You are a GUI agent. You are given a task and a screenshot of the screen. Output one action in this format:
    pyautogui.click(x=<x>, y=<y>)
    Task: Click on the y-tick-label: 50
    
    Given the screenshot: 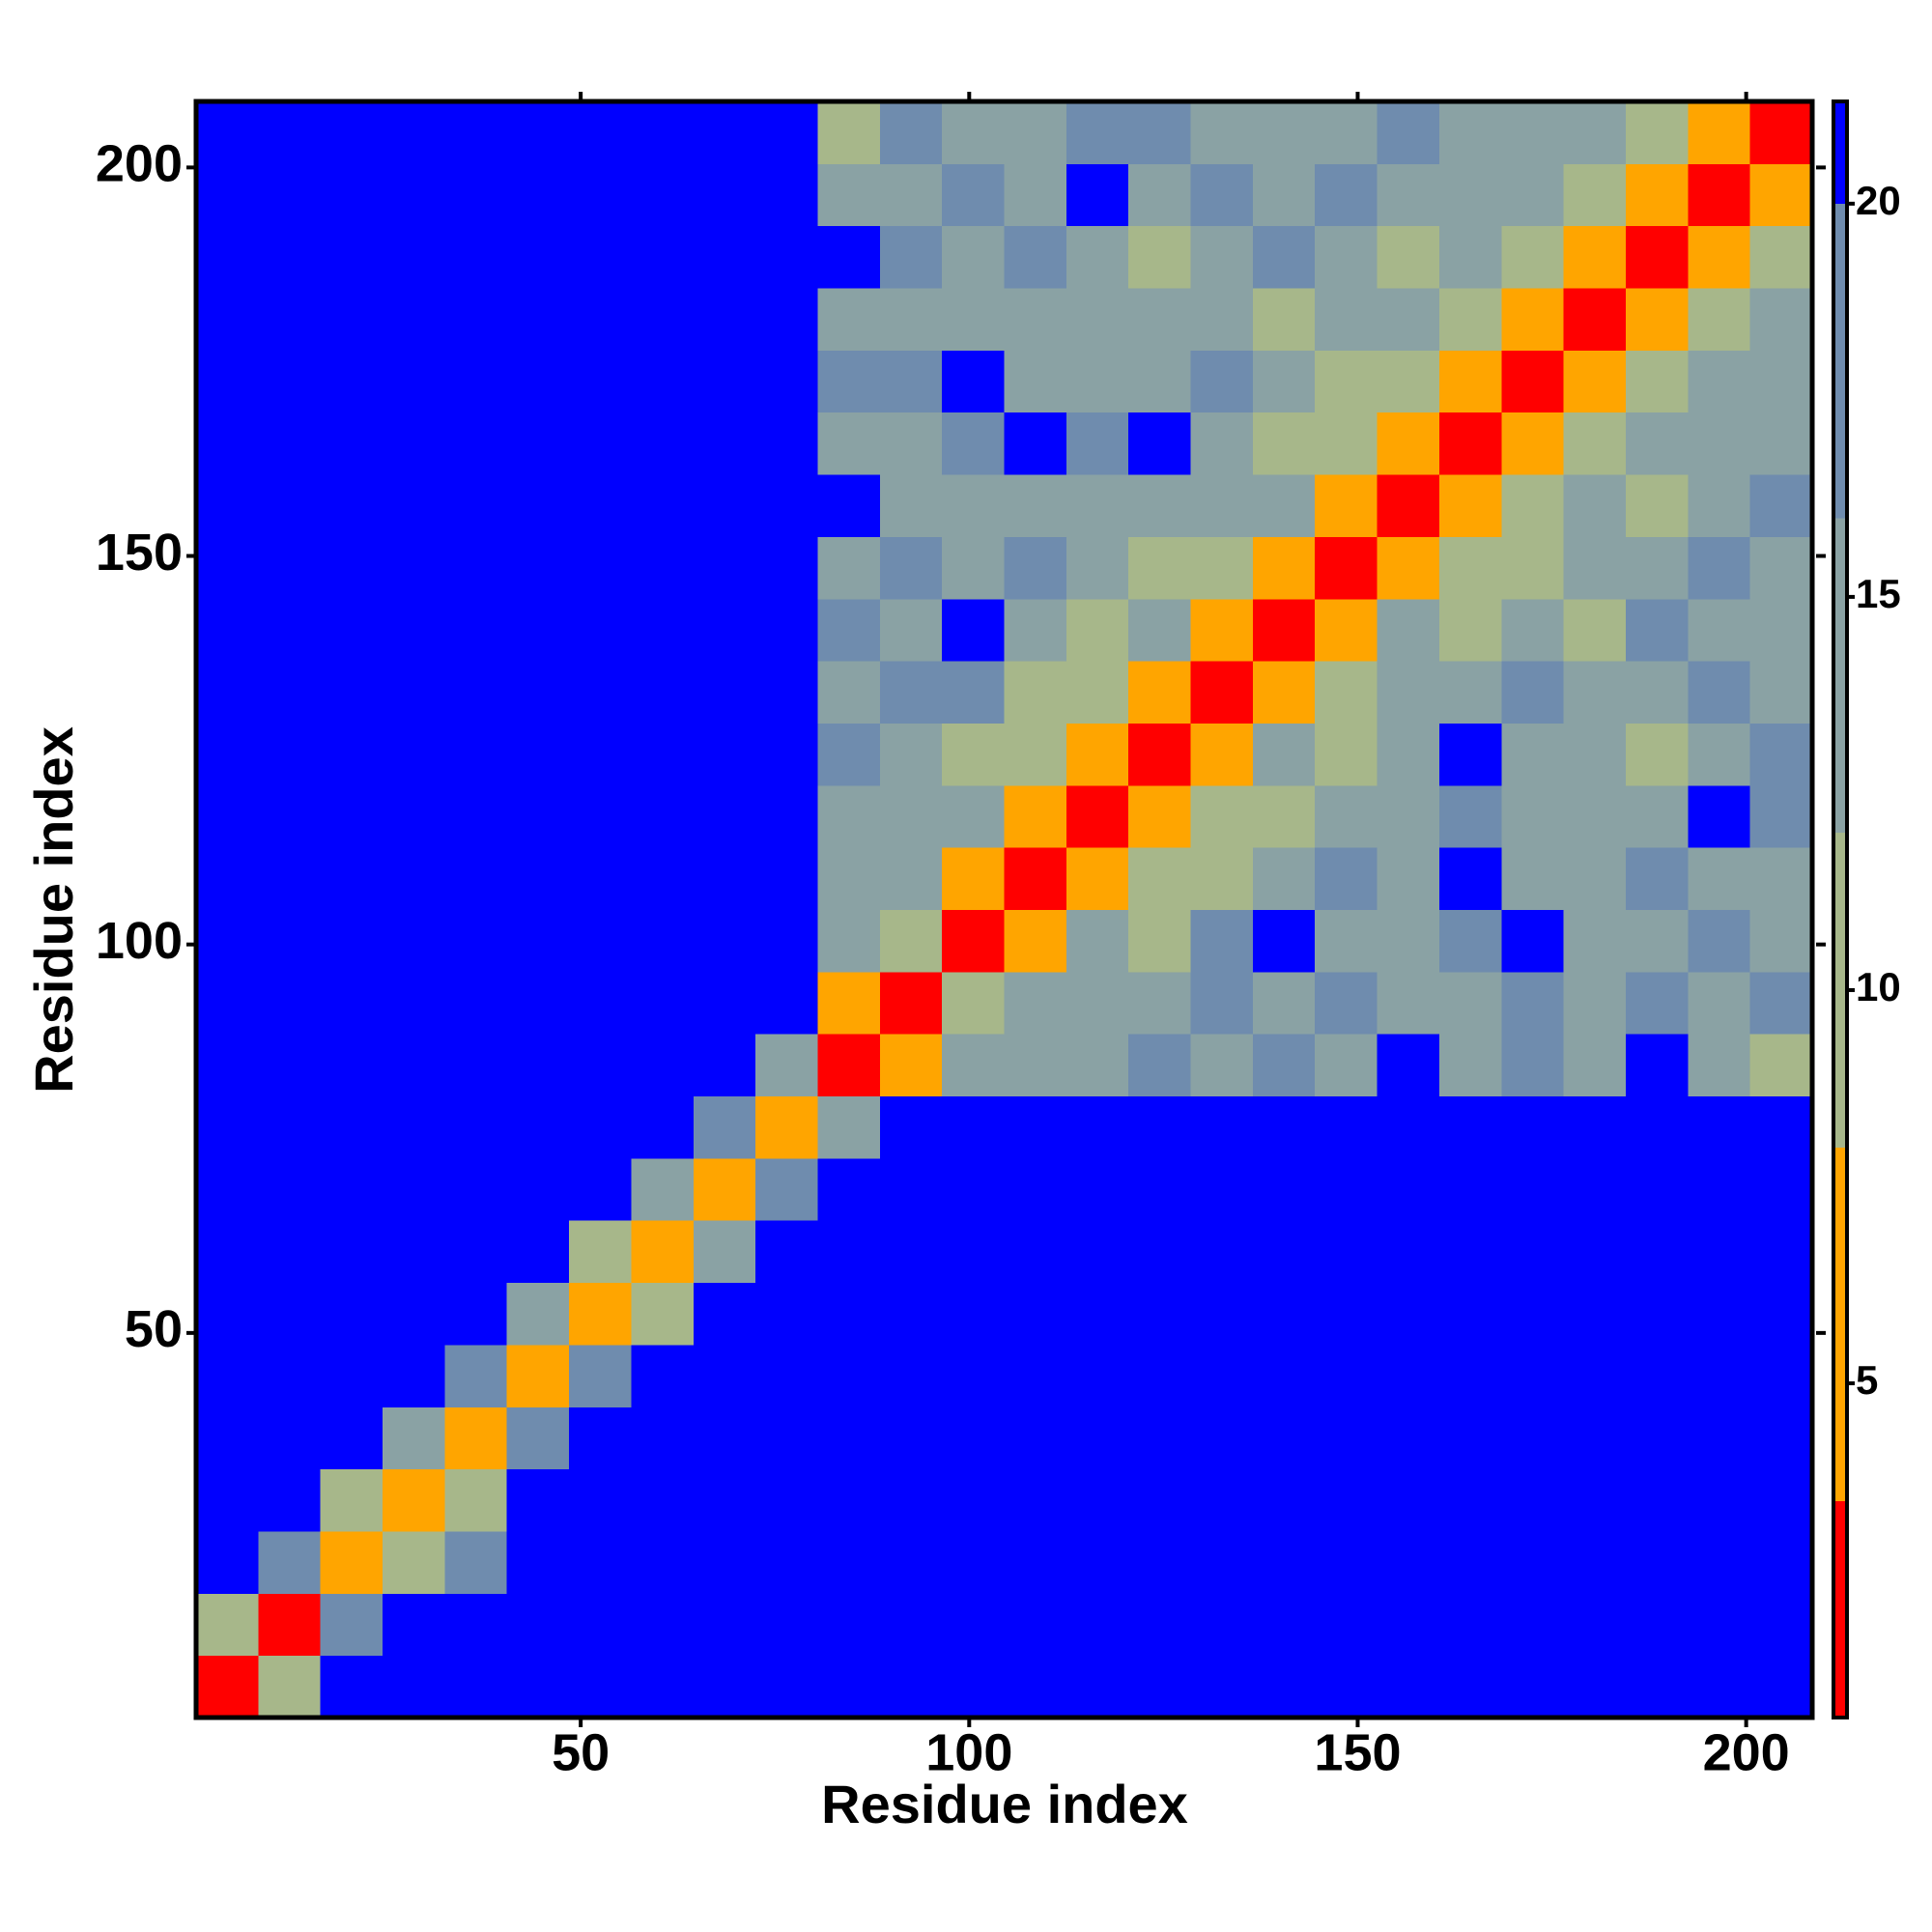 What is the action you would take?
    pyautogui.click(x=154, y=1329)
    